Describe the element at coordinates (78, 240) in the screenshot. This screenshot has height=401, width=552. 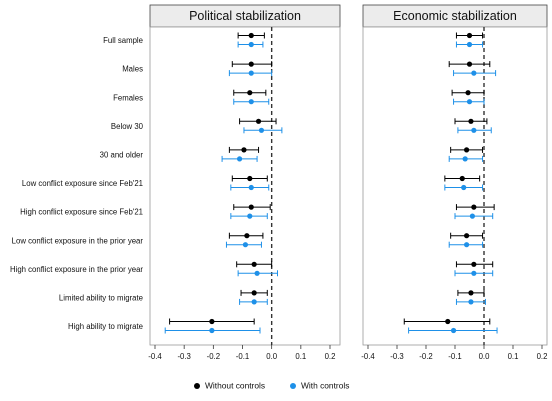
I see `category-label: Low conflict exposure in the prior year` at that location.